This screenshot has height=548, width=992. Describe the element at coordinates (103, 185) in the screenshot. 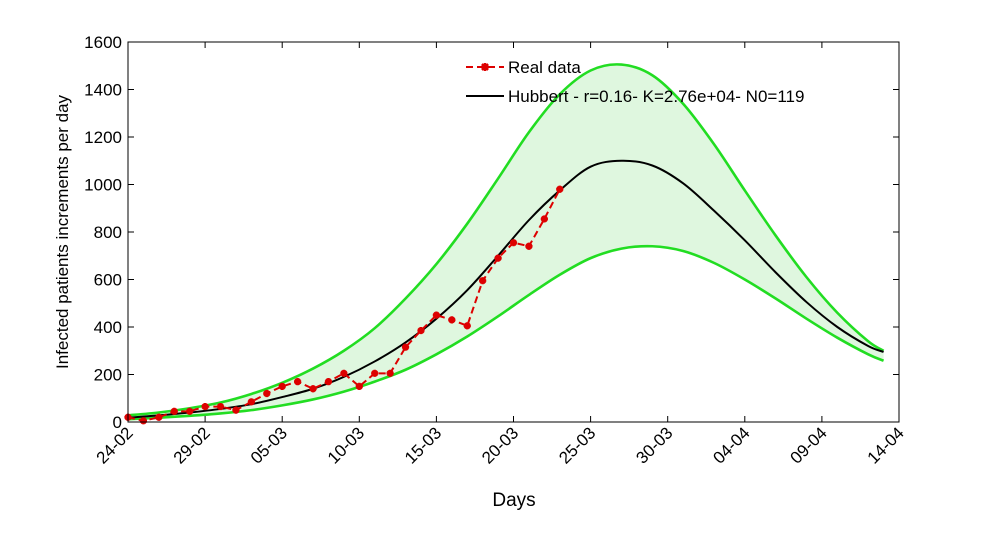

I see `y-tick-label: 1000` at that location.